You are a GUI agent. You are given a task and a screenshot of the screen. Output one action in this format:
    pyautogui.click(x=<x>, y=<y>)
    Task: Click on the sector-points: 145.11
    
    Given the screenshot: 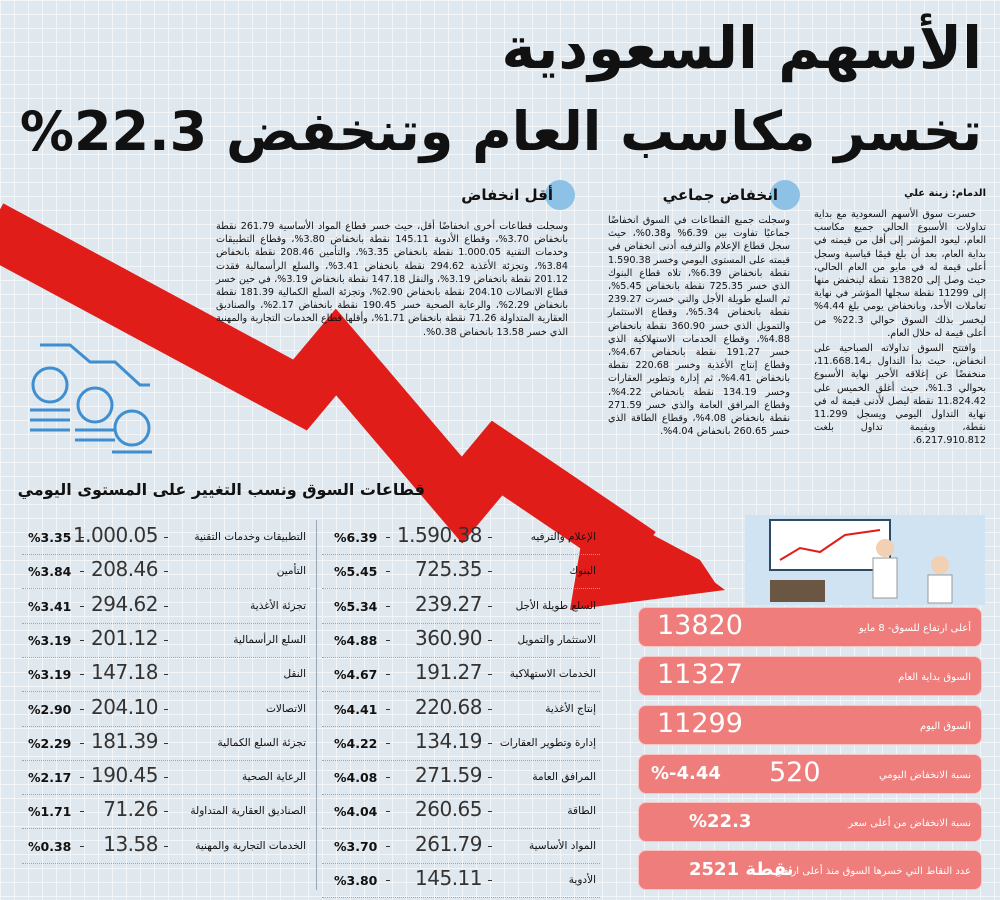 What is the action you would take?
    pyautogui.click(x=448, y=878)
    